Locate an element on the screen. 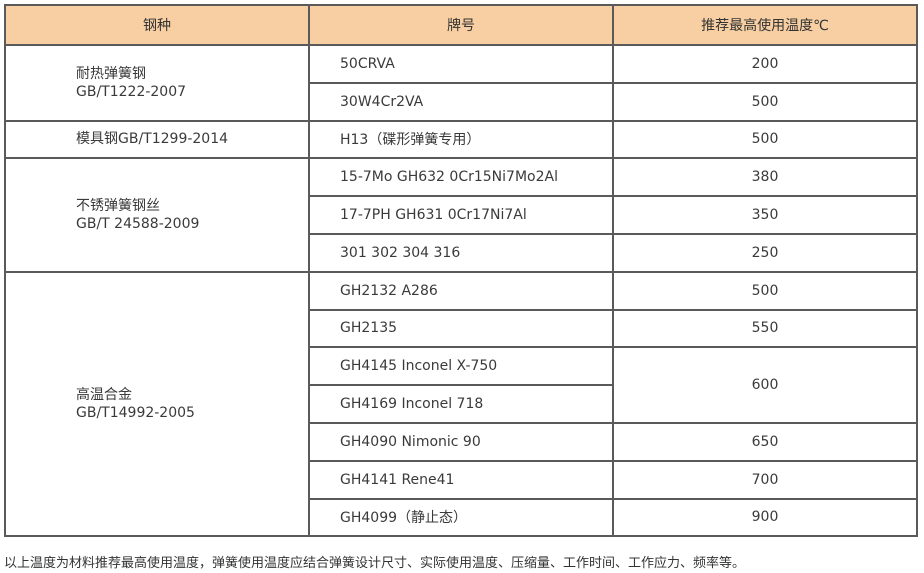  table-row: GH4169 Inconel 718 is located at coordinates (461, 404).